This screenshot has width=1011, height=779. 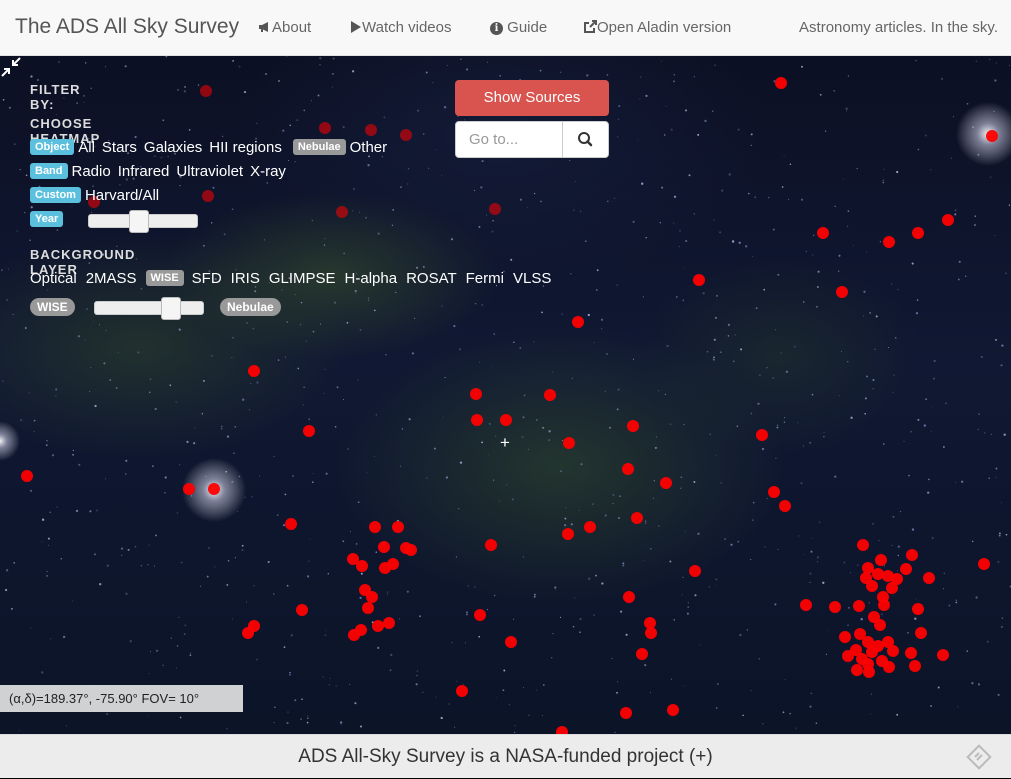 What do you see at coordinates (302, 278) in the screenshot?
I see `layer-option: GLIMPSE` at bounding box center [302, 278].